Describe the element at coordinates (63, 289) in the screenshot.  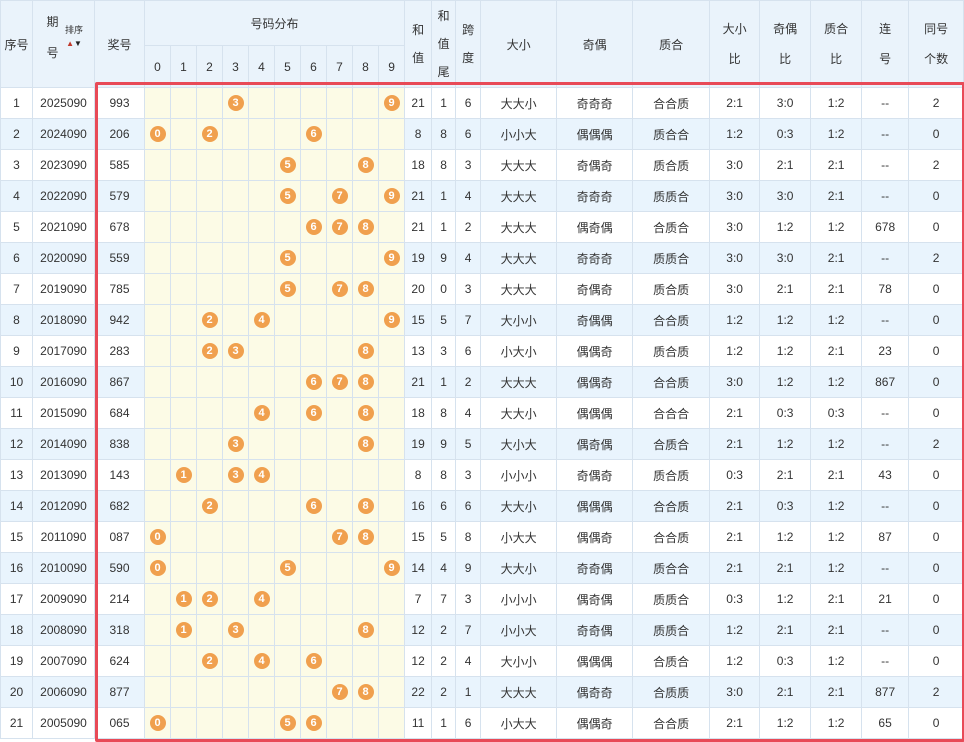
I see `cell-period: 2019090` at that location.